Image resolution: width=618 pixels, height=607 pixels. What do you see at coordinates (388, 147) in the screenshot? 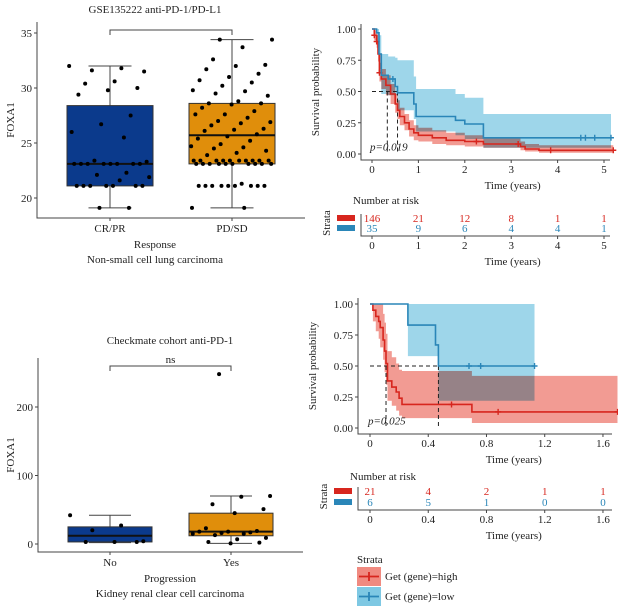
I see `p-value: p=0.019` at bounding box center [388, 147].